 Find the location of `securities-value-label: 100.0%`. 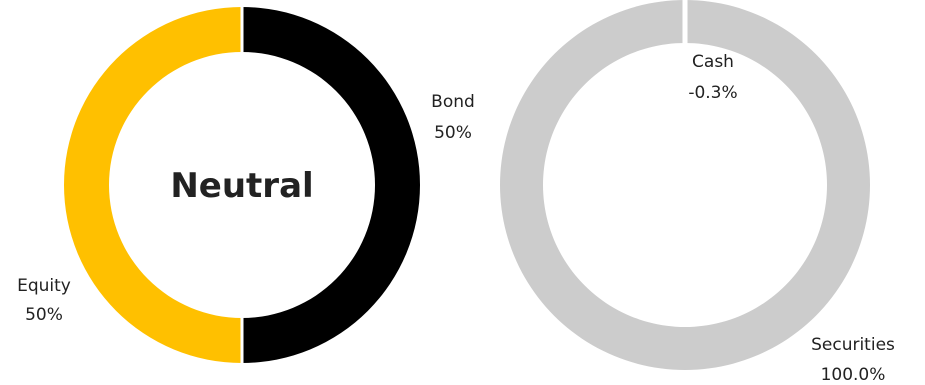

securities-value-label: 100.0% is located at coordinates (853, 375).